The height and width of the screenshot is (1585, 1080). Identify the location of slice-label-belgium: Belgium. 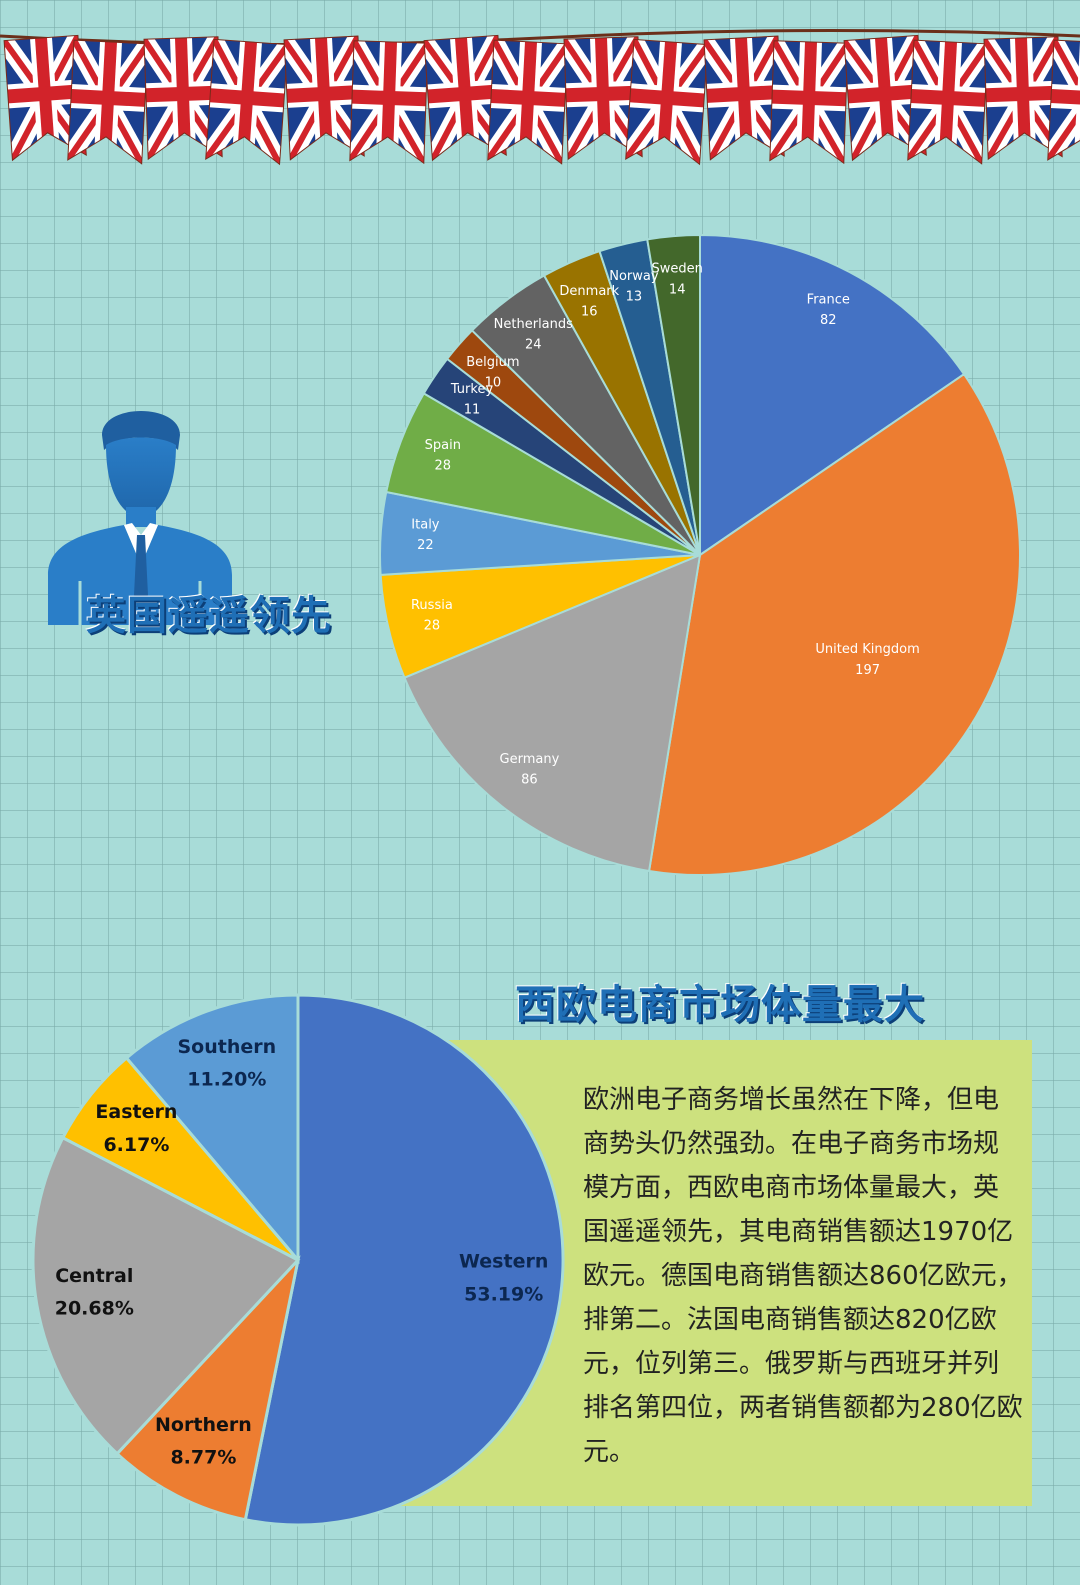
(492, 362).